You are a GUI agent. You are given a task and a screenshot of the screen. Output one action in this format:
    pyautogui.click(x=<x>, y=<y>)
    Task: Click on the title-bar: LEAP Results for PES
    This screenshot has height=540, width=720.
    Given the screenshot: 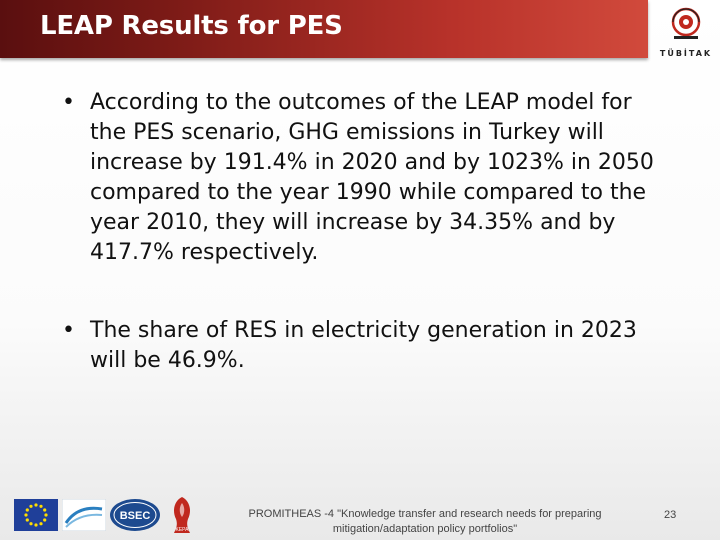 What is the action you would take?
    pyautogui.click(x=324, y=29)
    